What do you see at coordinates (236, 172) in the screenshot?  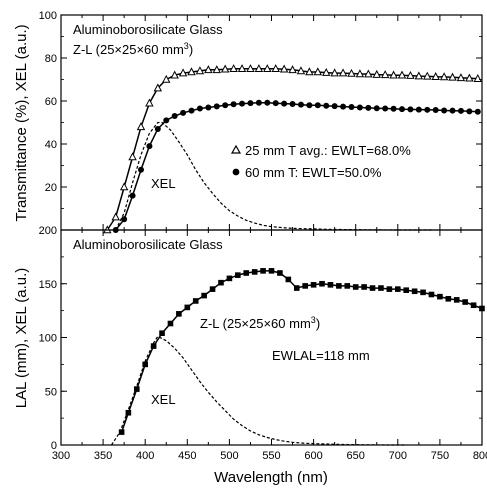 I see `legend-circle-marker` at bounding box center [236, 172].